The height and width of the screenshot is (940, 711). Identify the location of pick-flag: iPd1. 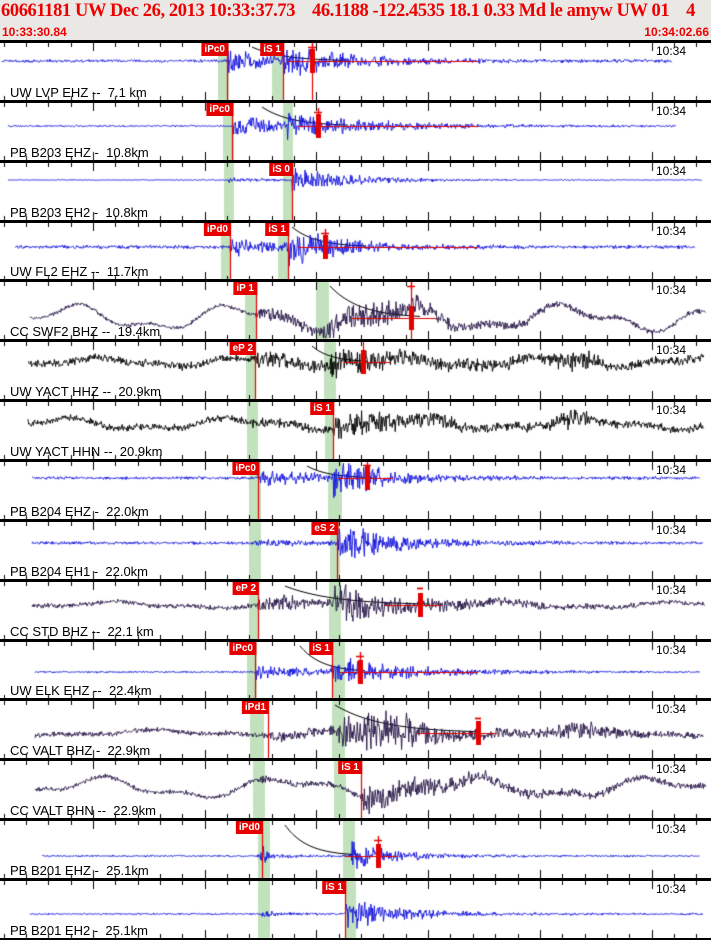
(255, 708).